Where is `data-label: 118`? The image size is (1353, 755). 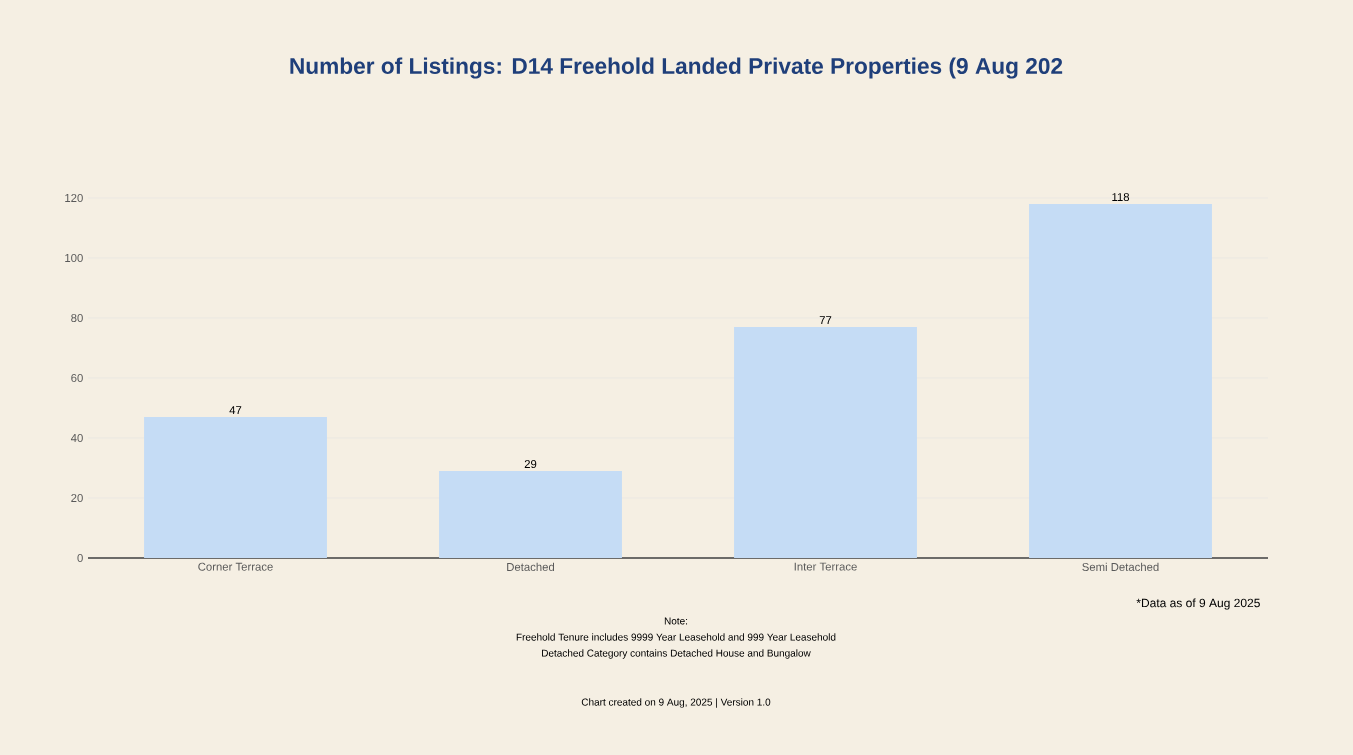 data-label: 118 is located at coordinates (1121, 197).